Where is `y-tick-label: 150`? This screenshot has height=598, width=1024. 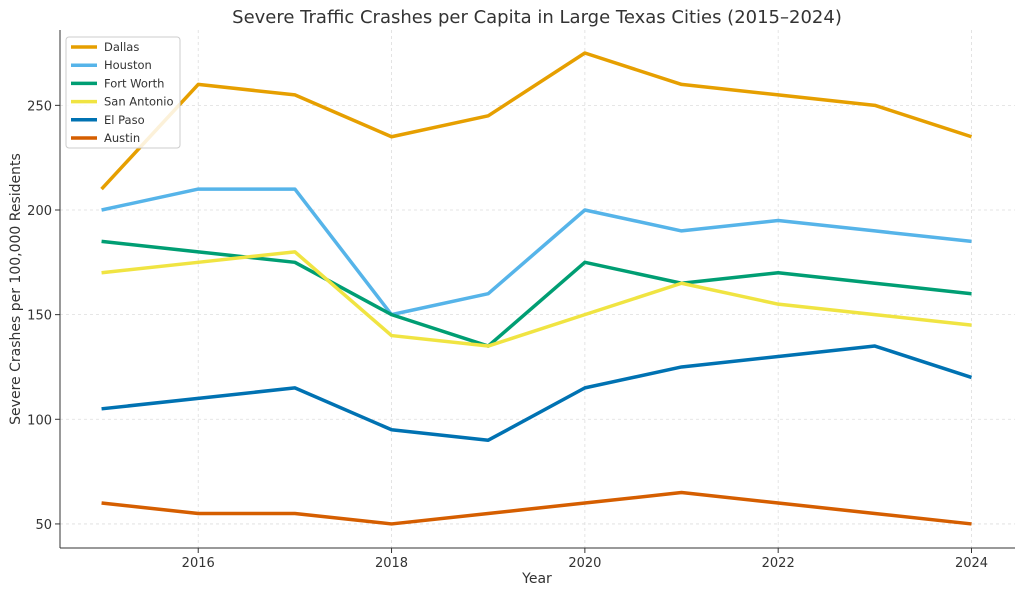 y-tick-label: 150 is located at coordinates (39, 316).